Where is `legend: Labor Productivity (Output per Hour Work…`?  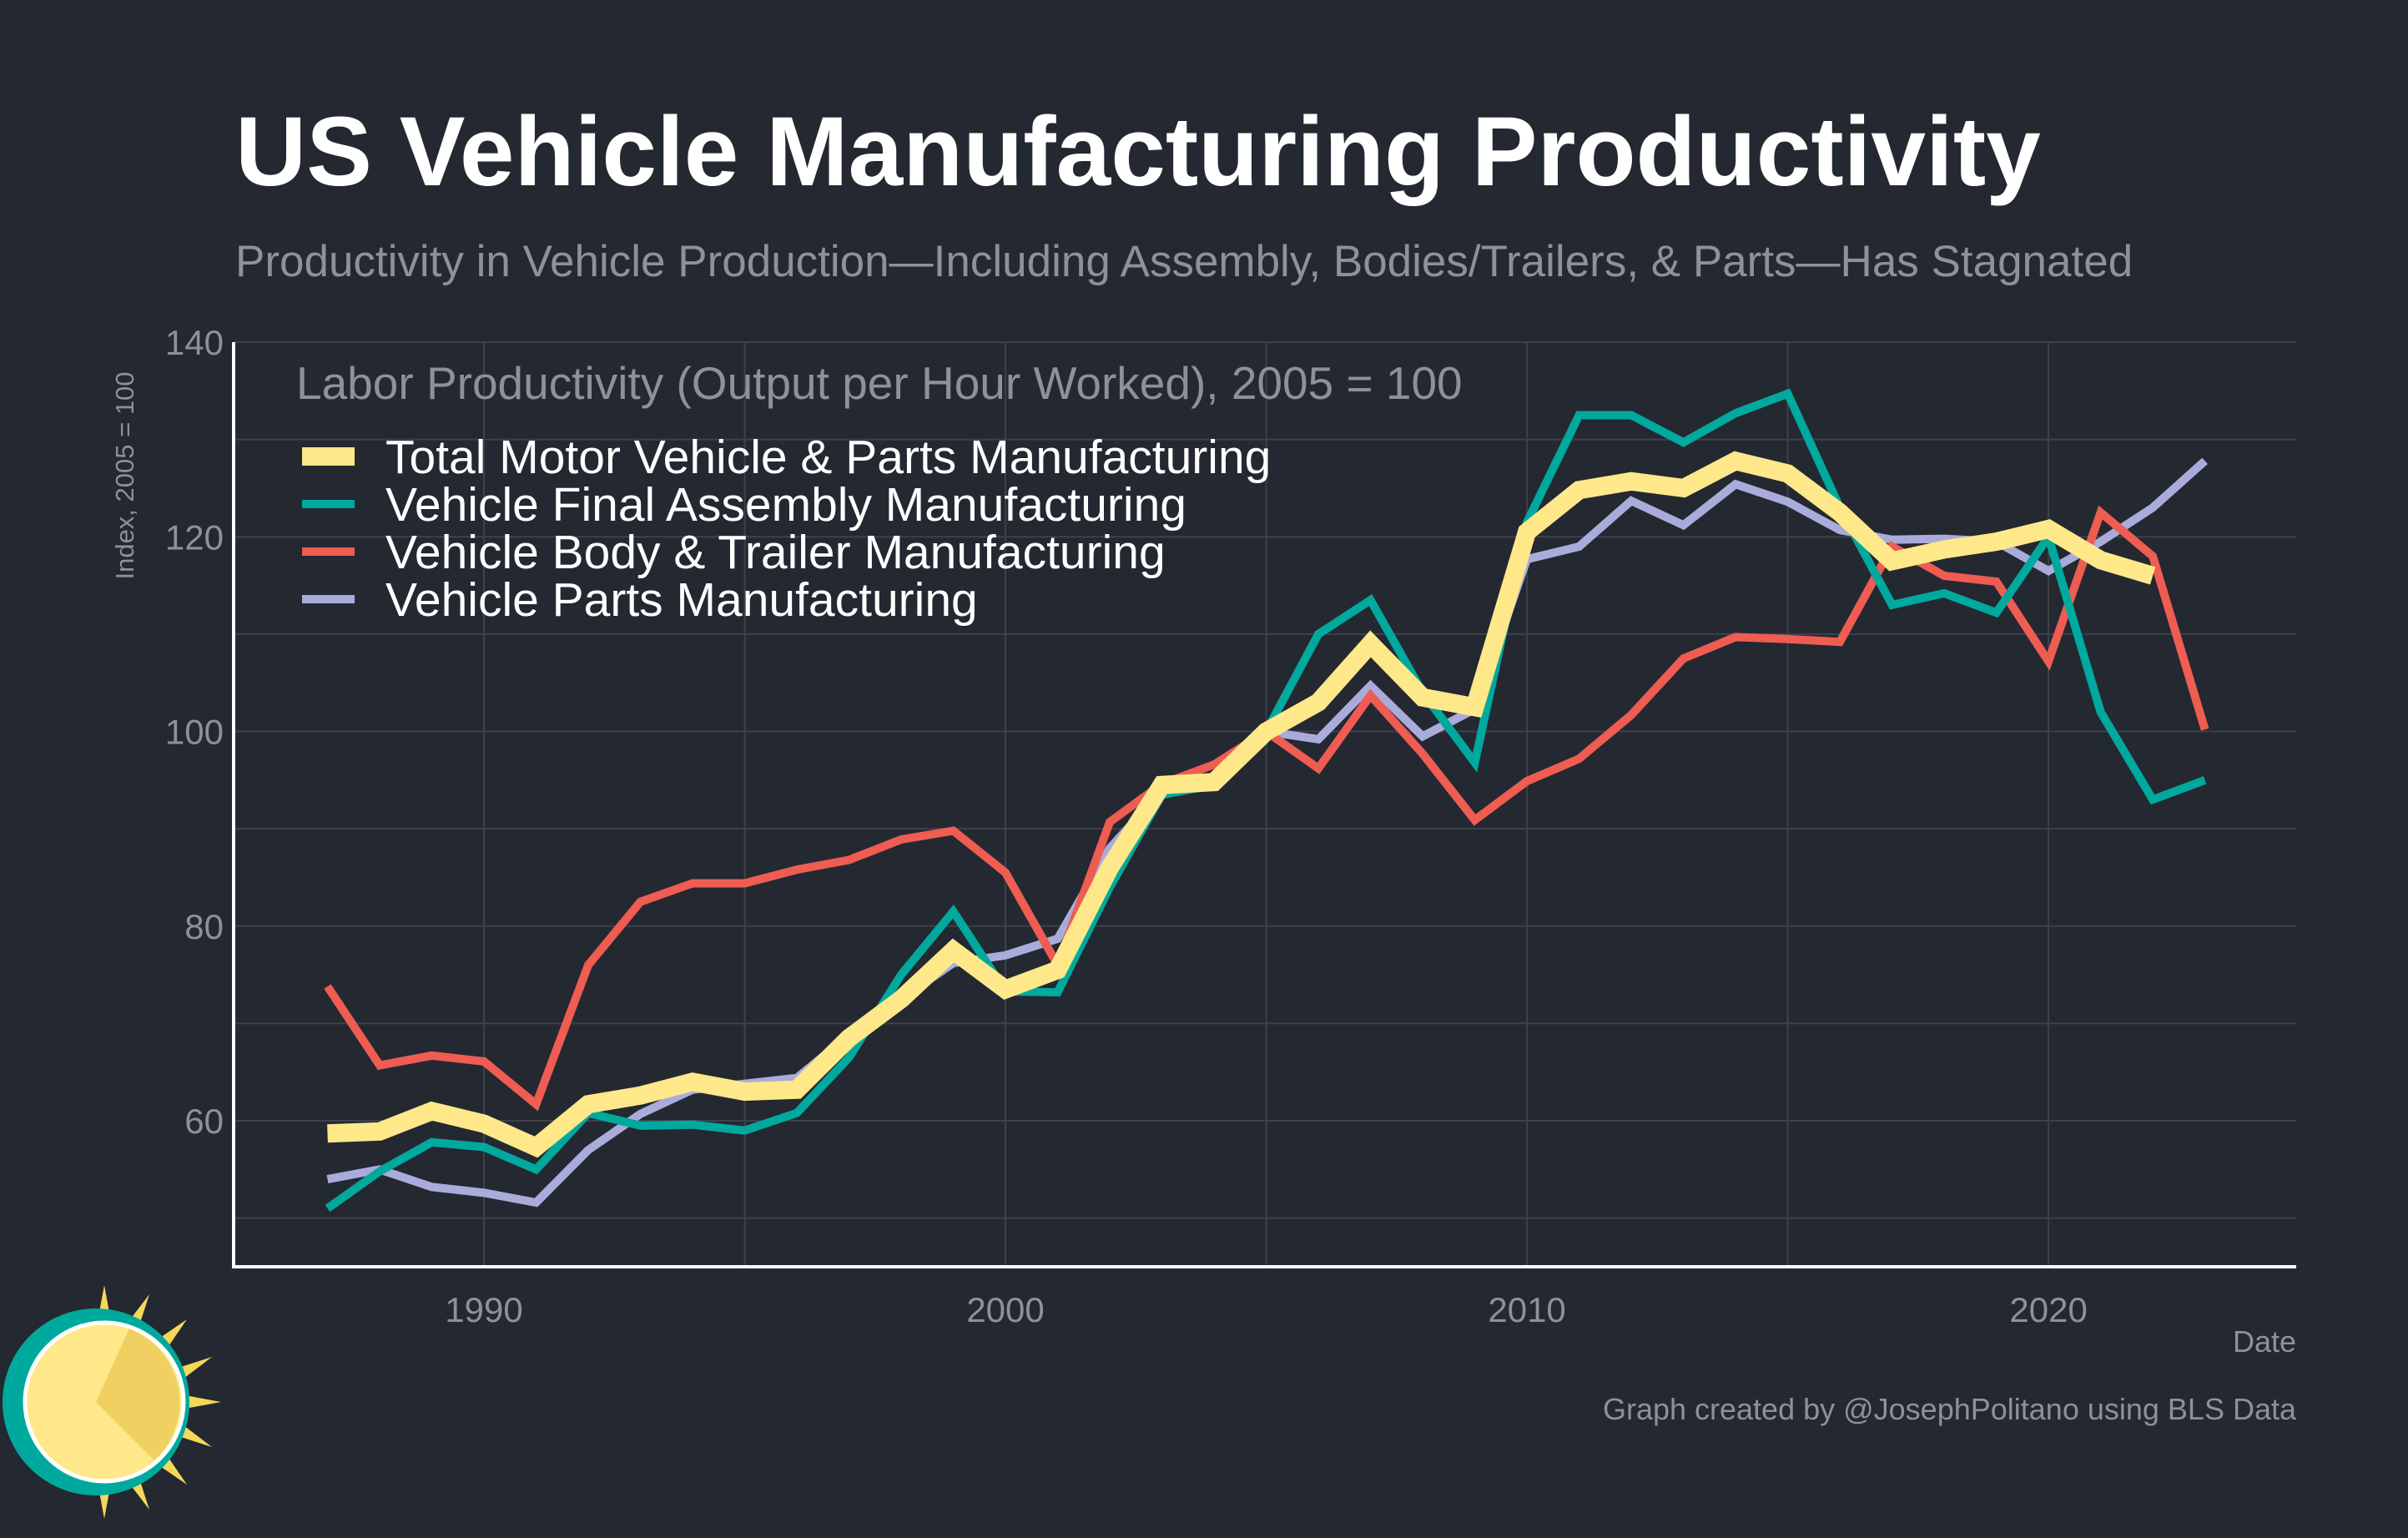 legend: Labor Productivity (Output per Hour Work… is located at coordinates (879, 492).